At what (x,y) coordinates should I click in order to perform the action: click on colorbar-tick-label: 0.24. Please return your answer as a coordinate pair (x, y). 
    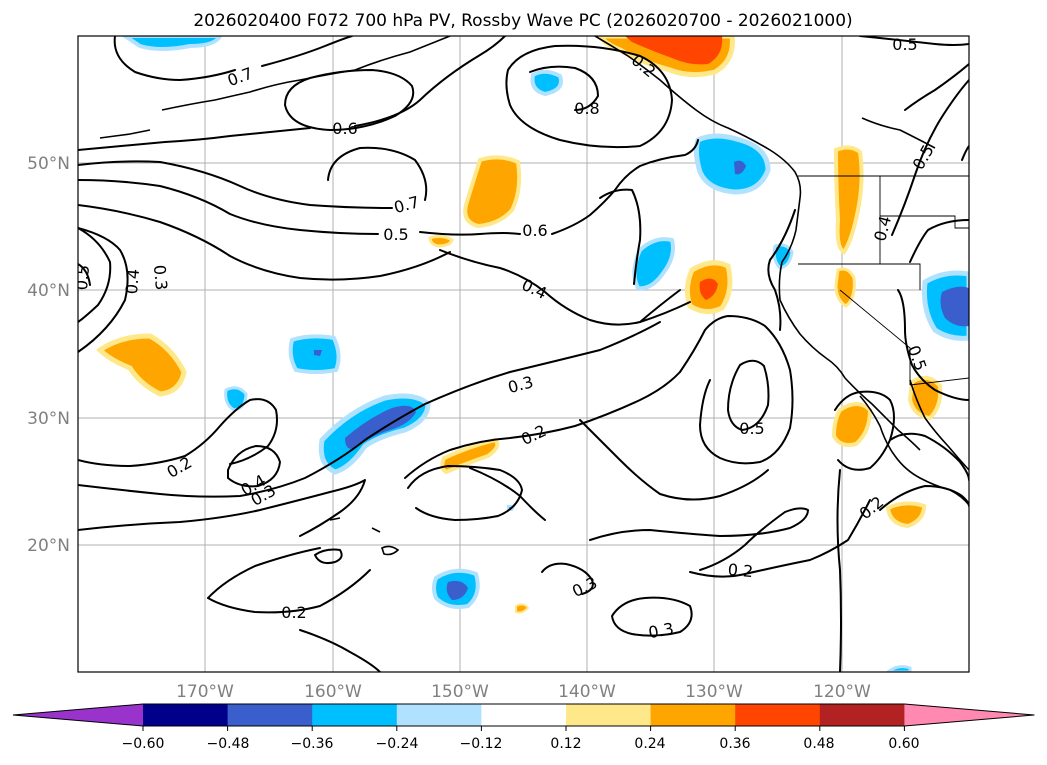
    Looking at the image, I should click on (649, 744).